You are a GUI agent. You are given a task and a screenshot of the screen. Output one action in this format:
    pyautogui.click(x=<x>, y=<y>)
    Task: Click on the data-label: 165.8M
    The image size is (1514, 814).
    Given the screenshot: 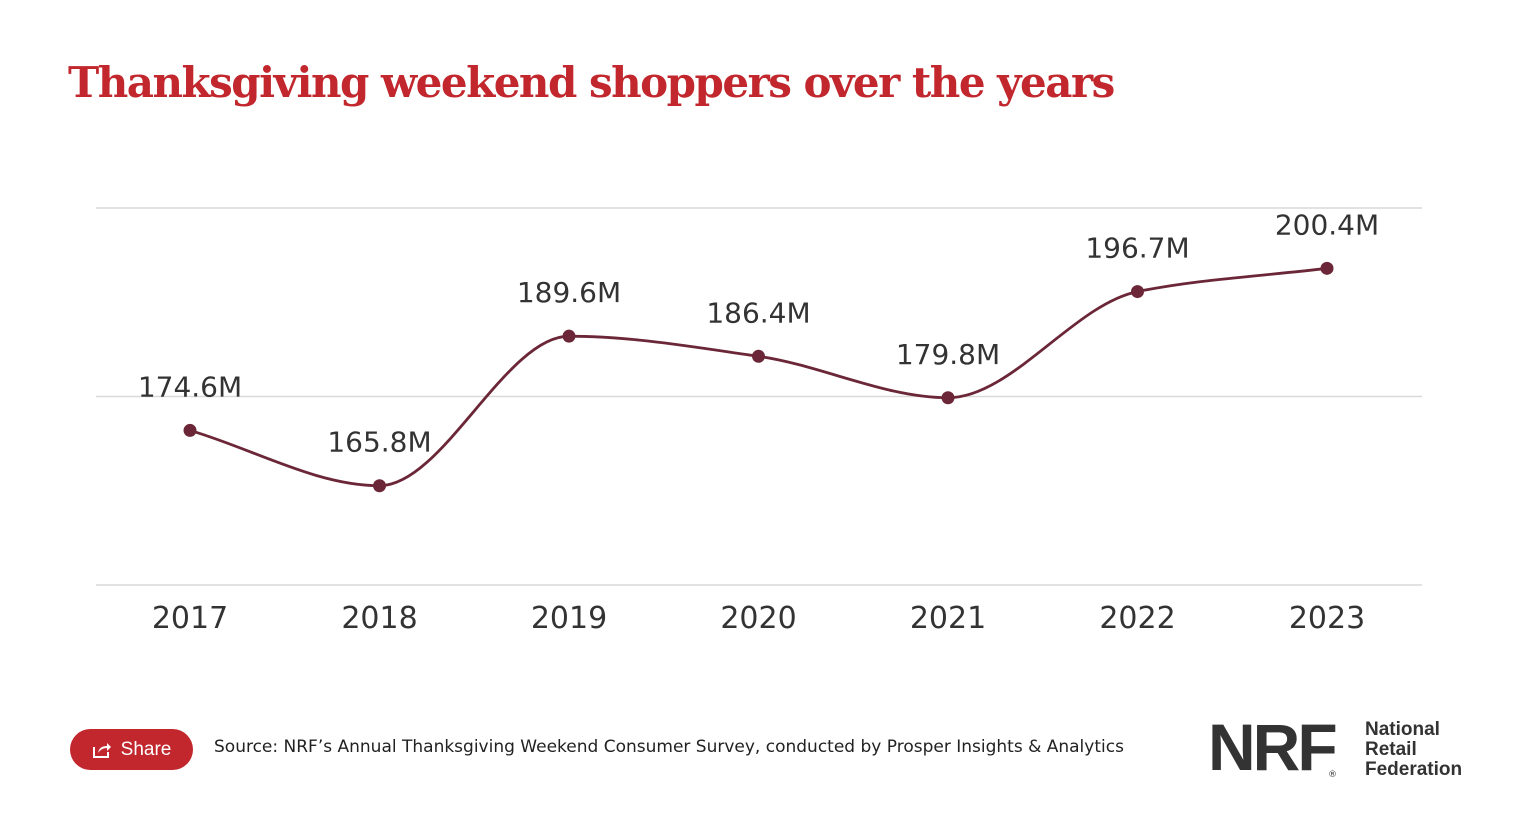 What is the action you would take?
    pyautogui.click(x=379, y=442)
    